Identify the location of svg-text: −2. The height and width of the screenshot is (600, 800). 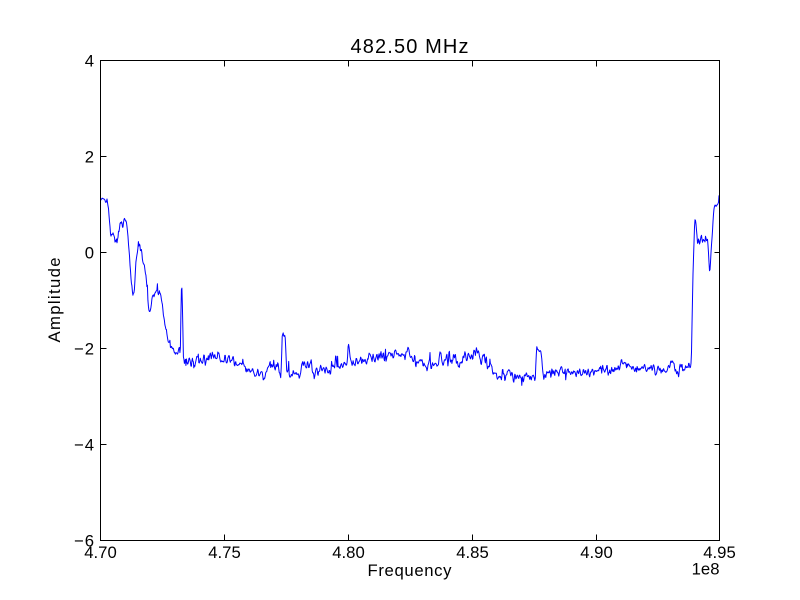
(84, 349).